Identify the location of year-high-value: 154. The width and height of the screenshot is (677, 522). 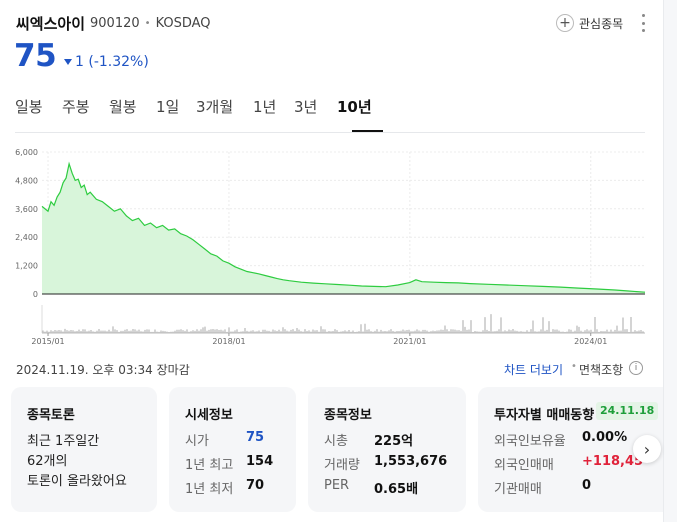
(260, 461).